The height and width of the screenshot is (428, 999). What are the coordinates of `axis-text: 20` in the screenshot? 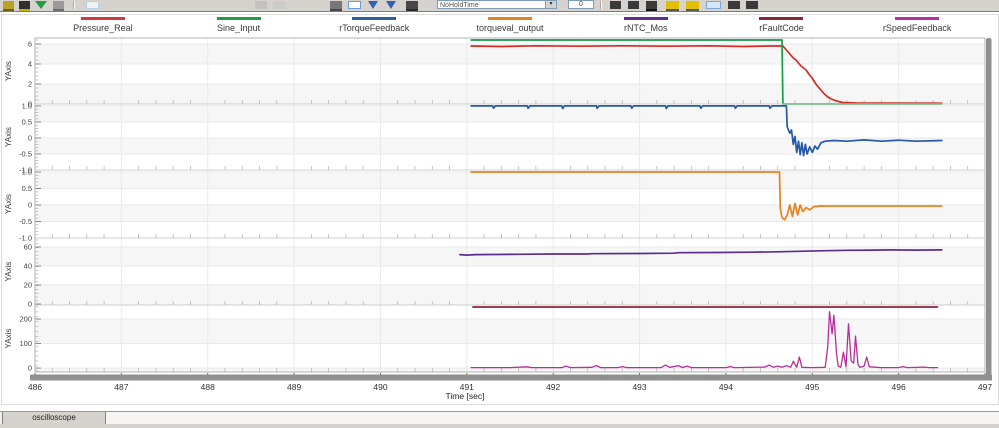 It's located at (28, 285).